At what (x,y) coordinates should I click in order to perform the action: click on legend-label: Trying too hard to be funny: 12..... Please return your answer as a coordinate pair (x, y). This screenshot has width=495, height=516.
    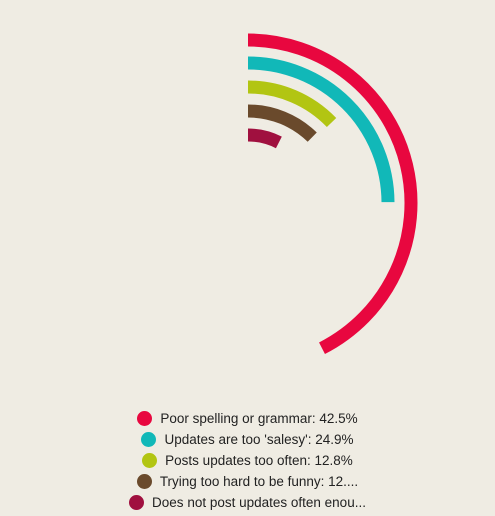
    Looking at the image, I should click on (259, 481).